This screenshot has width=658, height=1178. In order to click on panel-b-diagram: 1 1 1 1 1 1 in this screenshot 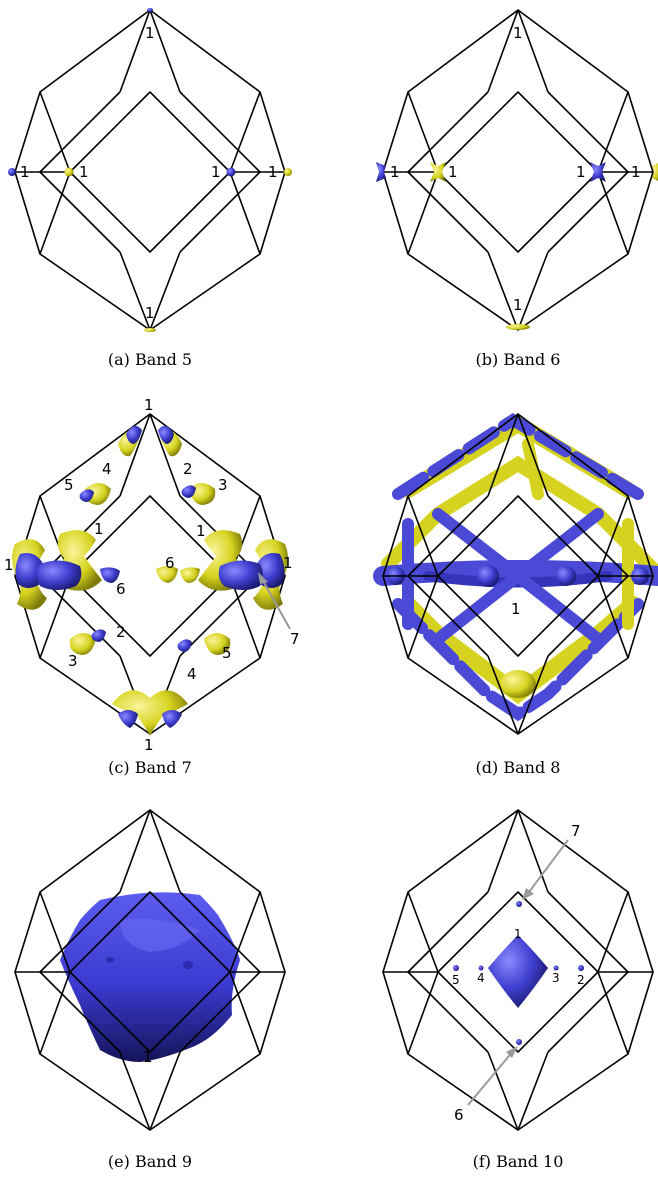, I will do `click(517, 170)`.